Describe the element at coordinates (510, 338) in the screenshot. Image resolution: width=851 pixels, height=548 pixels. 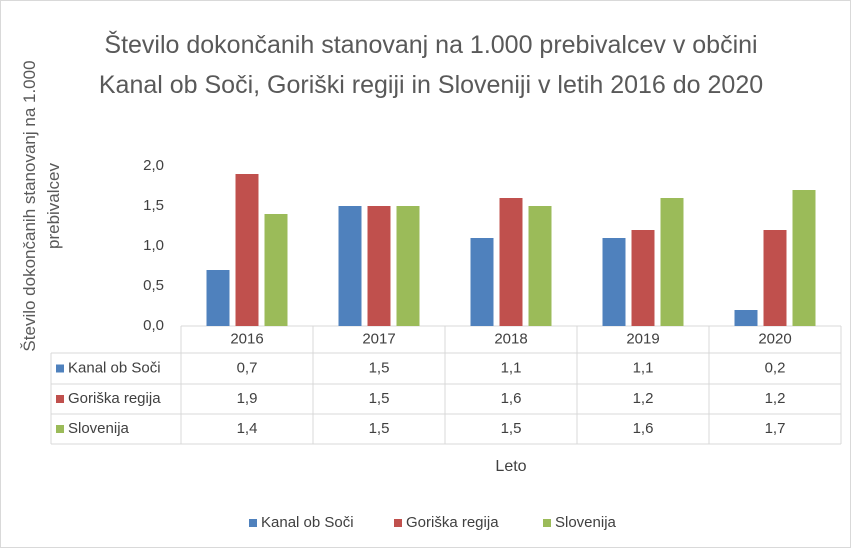
I see `x-tick-label: 2018` at that location.